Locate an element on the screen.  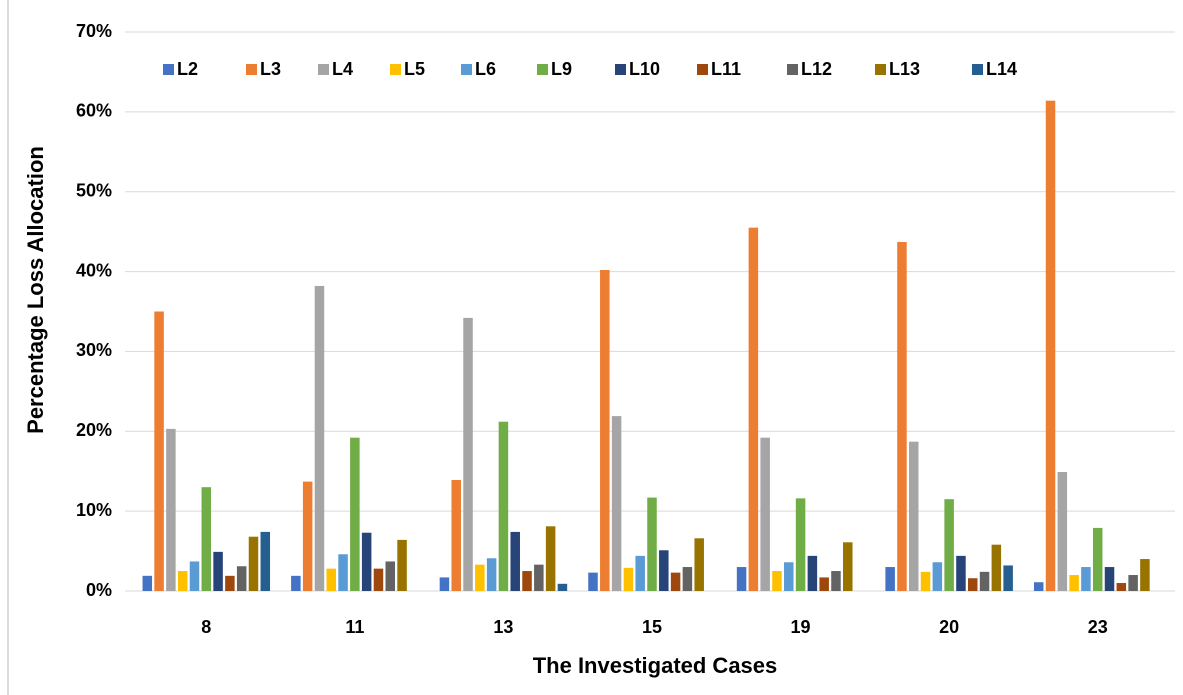
x-tick-label: 11 is located at coordinates (354, 627).